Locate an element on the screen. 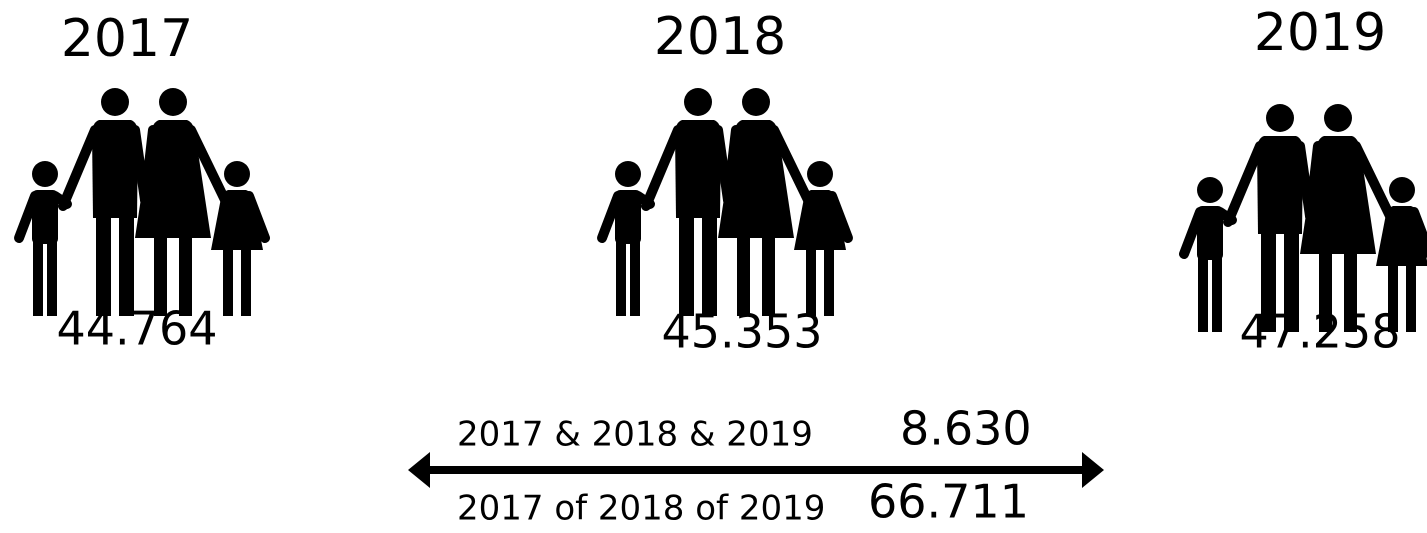 This screenshot has width=1427, height=533. overlap-label: 2017 of 2018 of 2019 is located at coordinates (641, 509).